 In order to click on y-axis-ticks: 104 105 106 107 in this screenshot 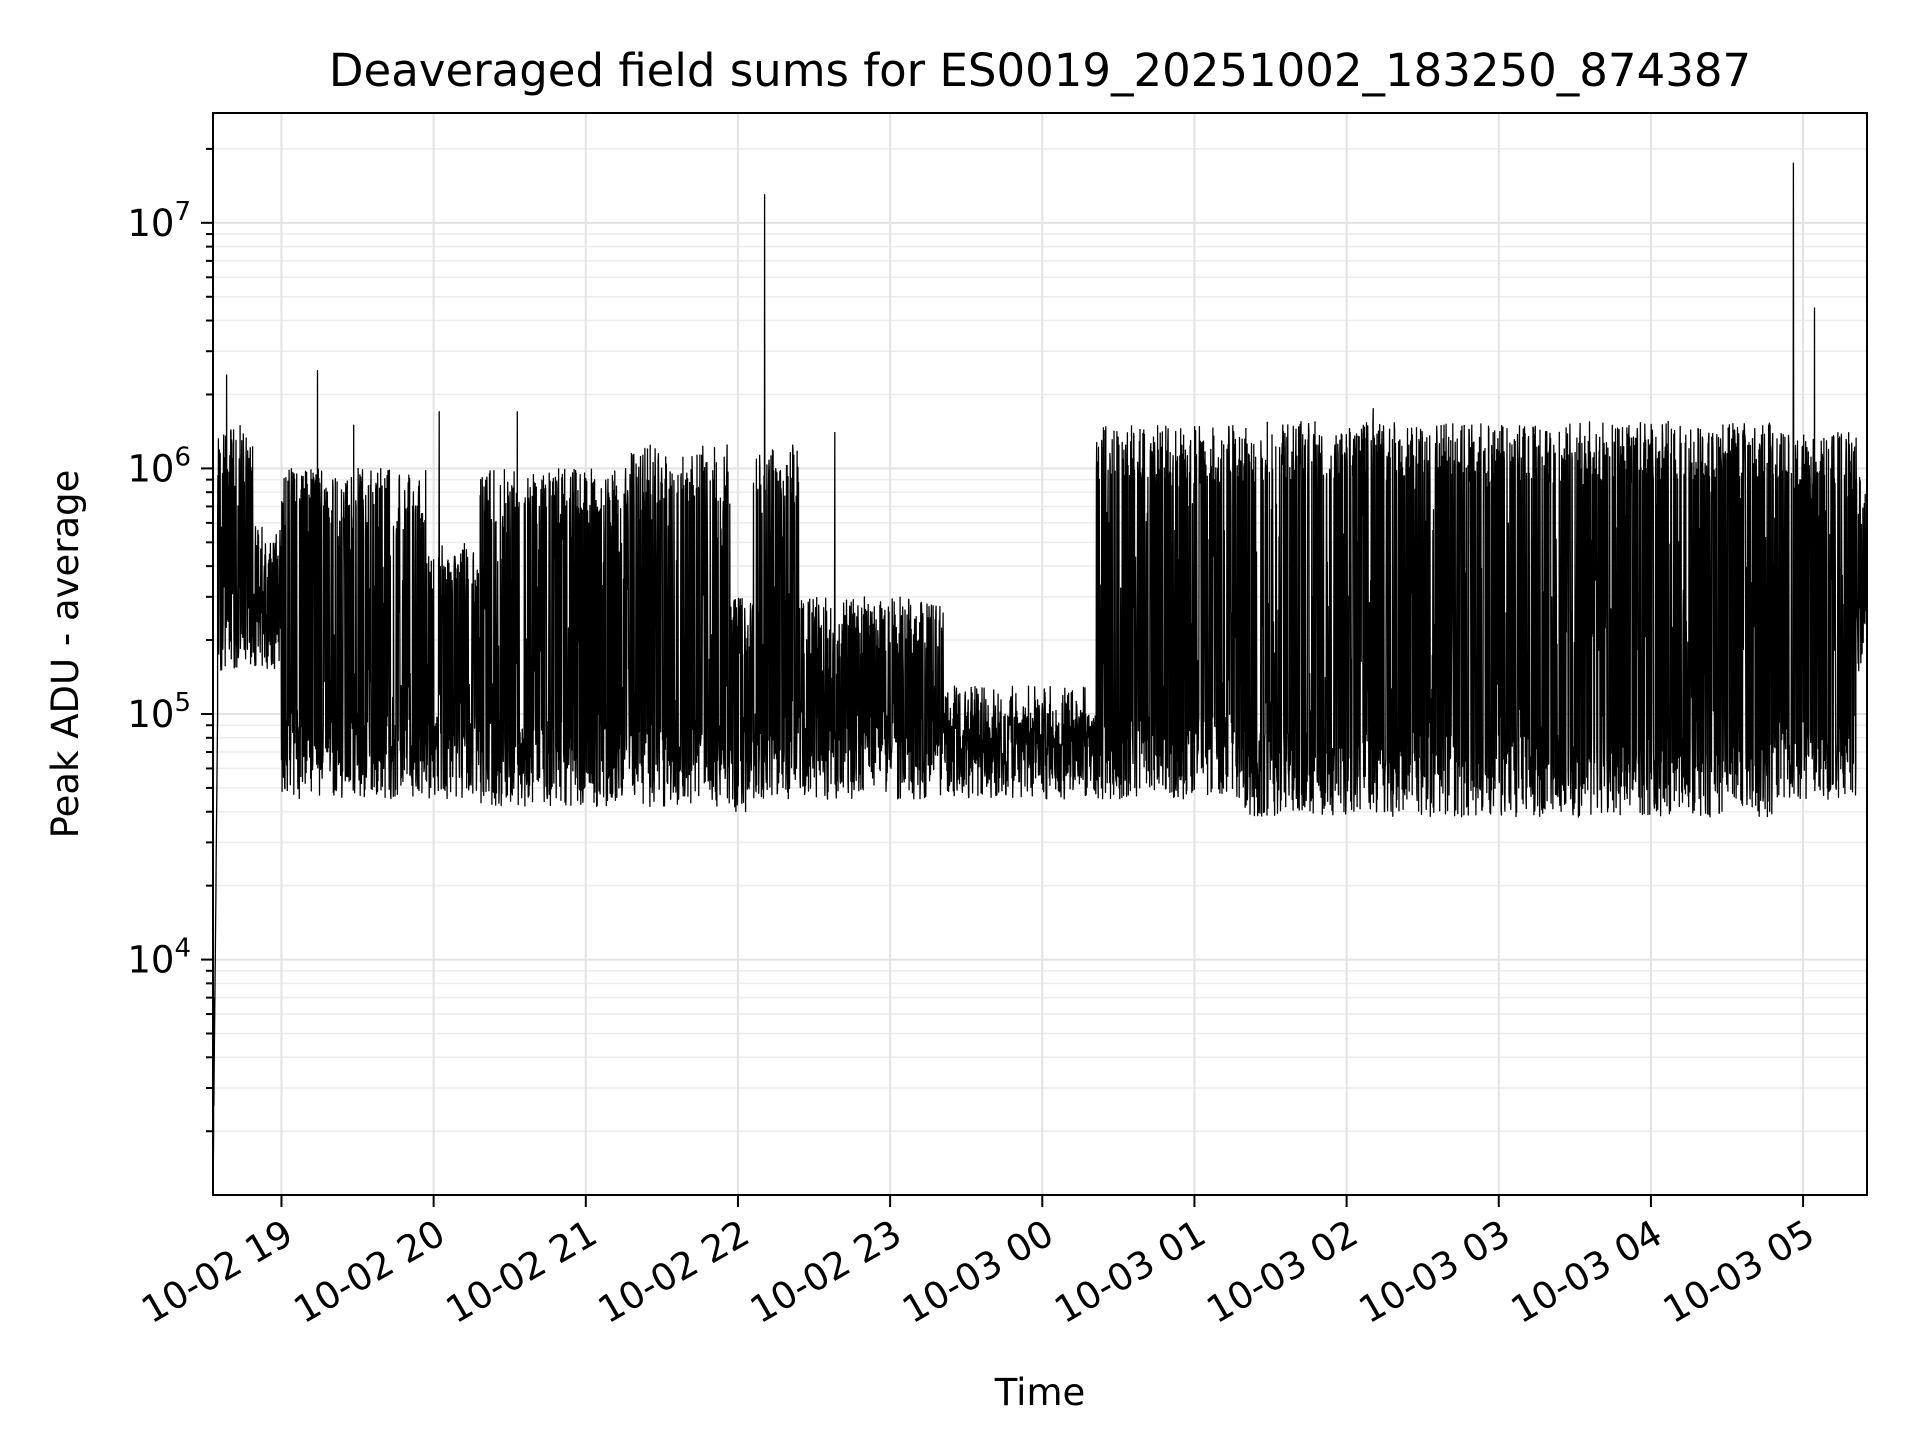, I will do `click(170, 640)`.